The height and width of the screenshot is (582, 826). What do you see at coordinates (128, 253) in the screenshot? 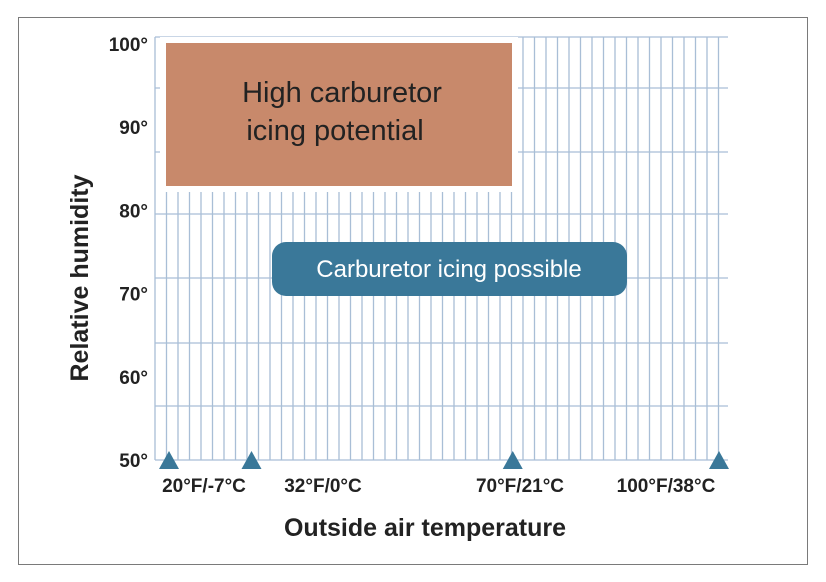
I see `y-tick-labels: 100° 90° 80° 70° 60° 50°` at bounding box center [128, 253].